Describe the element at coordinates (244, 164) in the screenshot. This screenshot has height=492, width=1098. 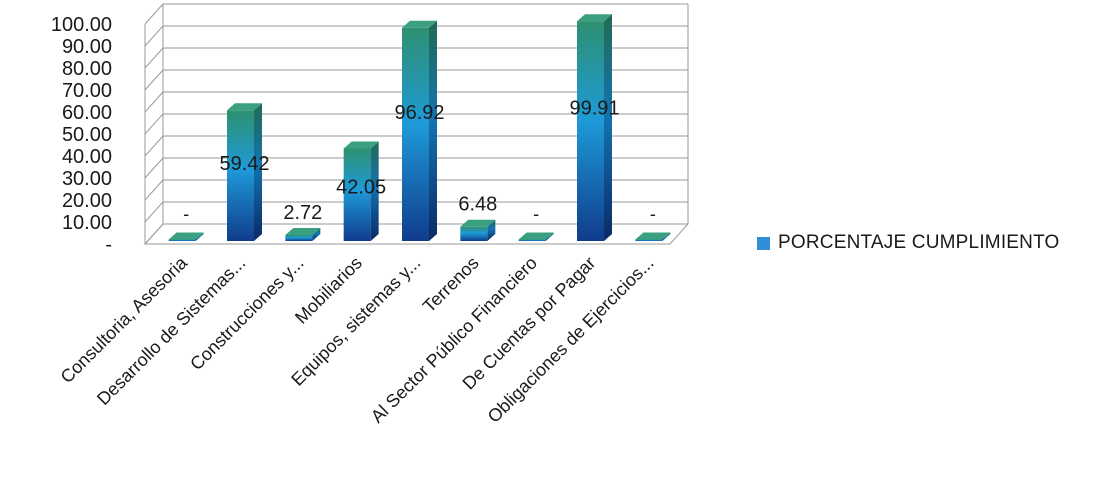
I see `data-label: 59.42` at that location.